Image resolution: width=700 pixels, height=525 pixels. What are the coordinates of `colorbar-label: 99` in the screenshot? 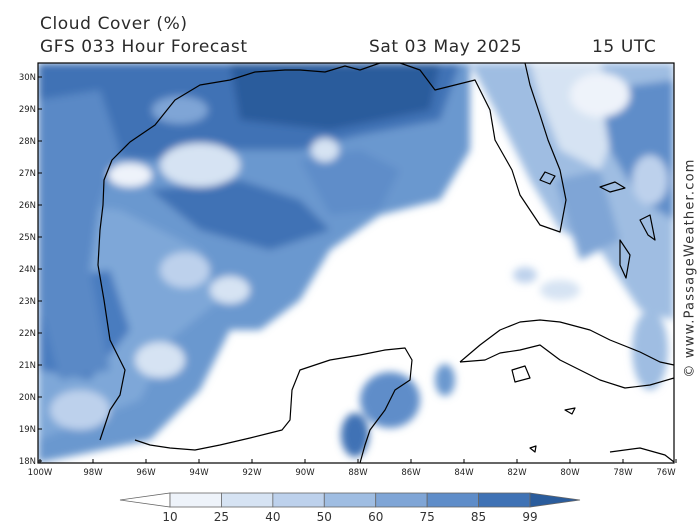 It's located at (529, 517).